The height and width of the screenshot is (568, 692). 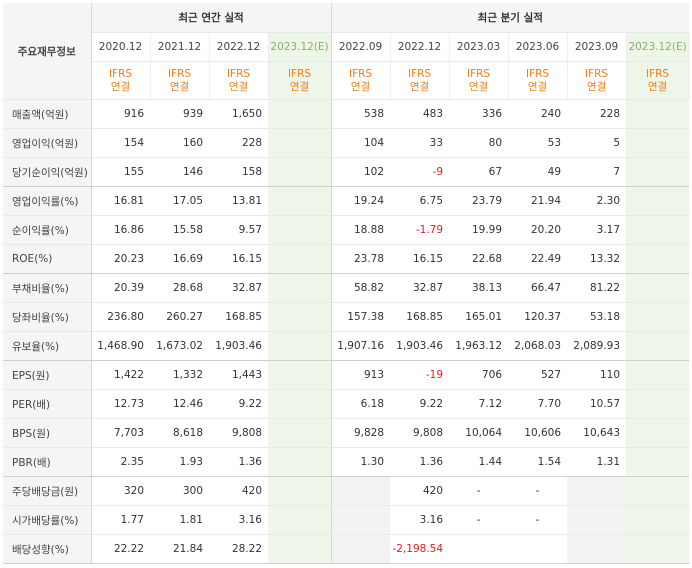 I want to click on value-cell: -9, so click(x=420, y=172).